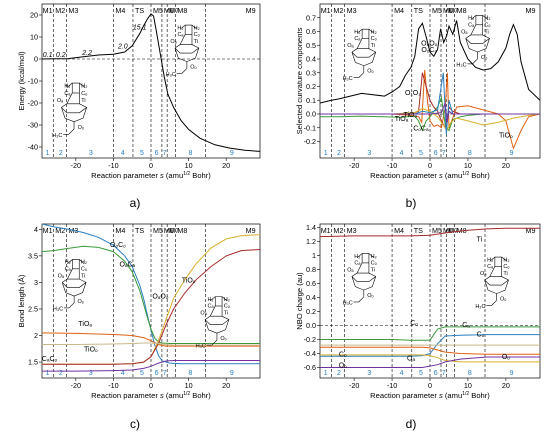  Describe the element at coordinates (226, 385) in the screenshot. I see `x-tick-label: 20` at that location.